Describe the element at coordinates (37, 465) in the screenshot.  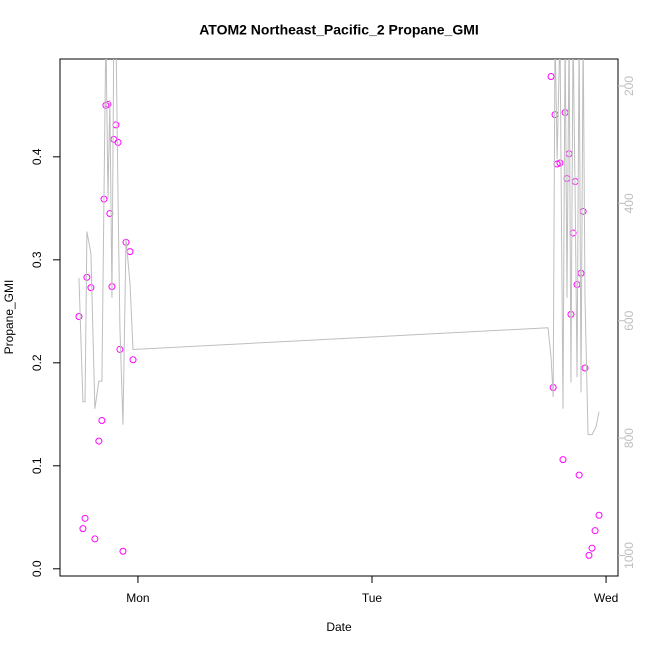
I see `y-tick-label: 0.1` at that location.